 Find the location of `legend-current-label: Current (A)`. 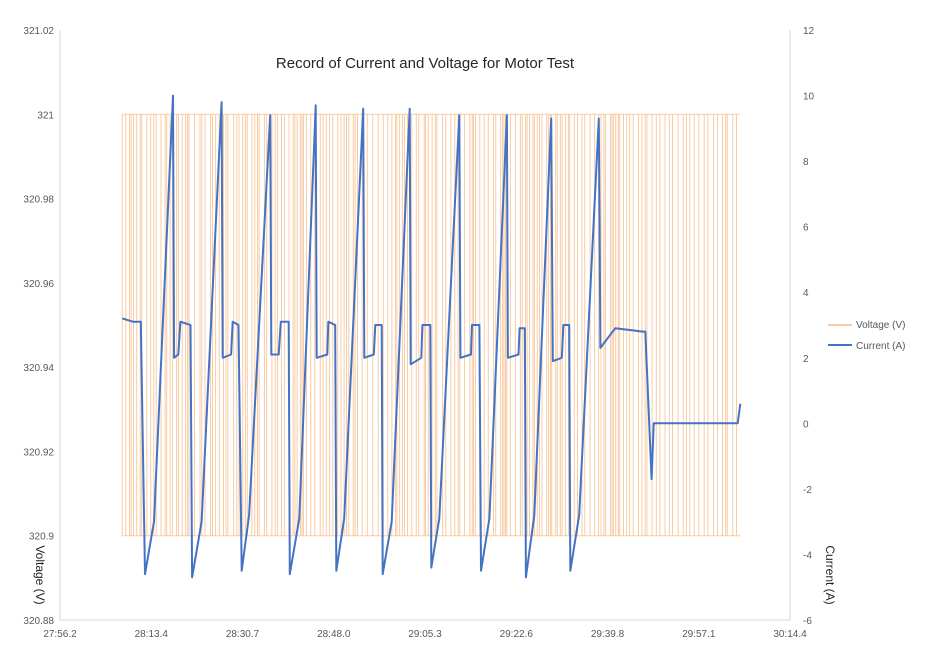

legend-current-label: Current (A) is located at coordinates (880, 346).